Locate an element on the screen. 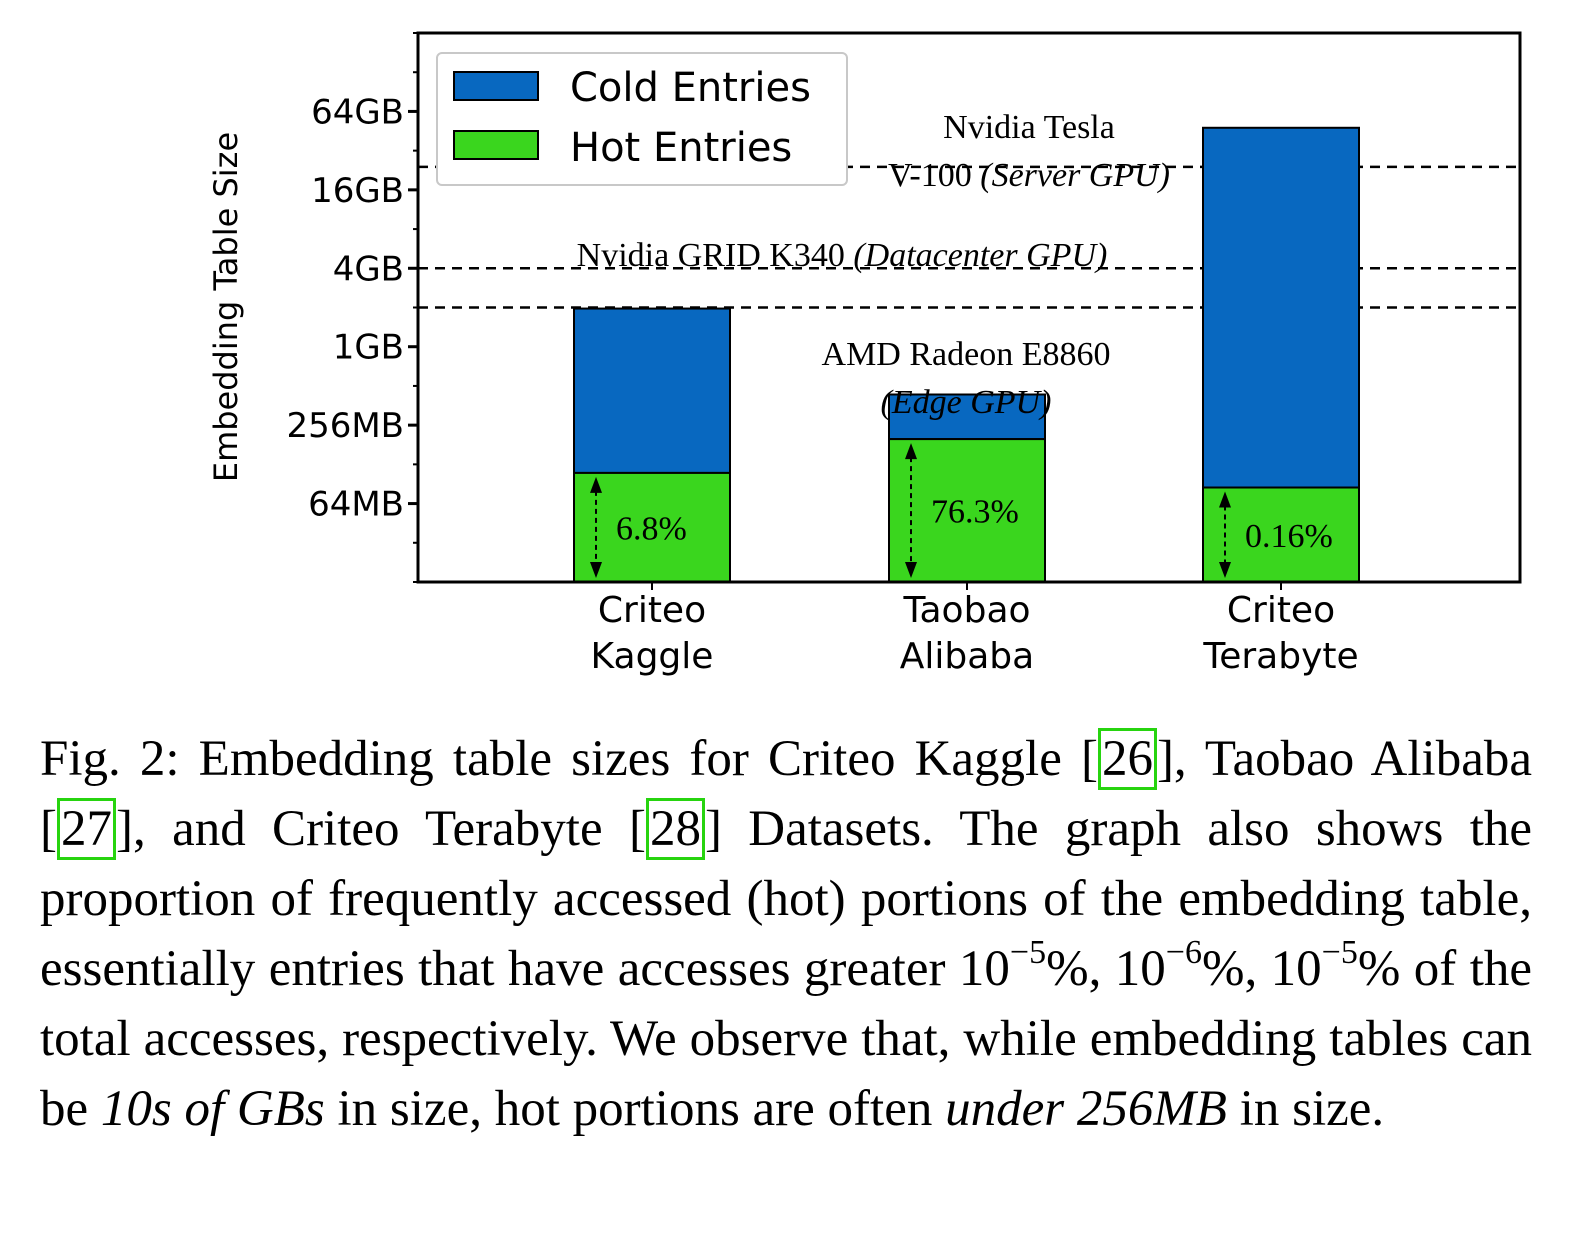  exponent: −6 is located at coordinates (1183, 952).